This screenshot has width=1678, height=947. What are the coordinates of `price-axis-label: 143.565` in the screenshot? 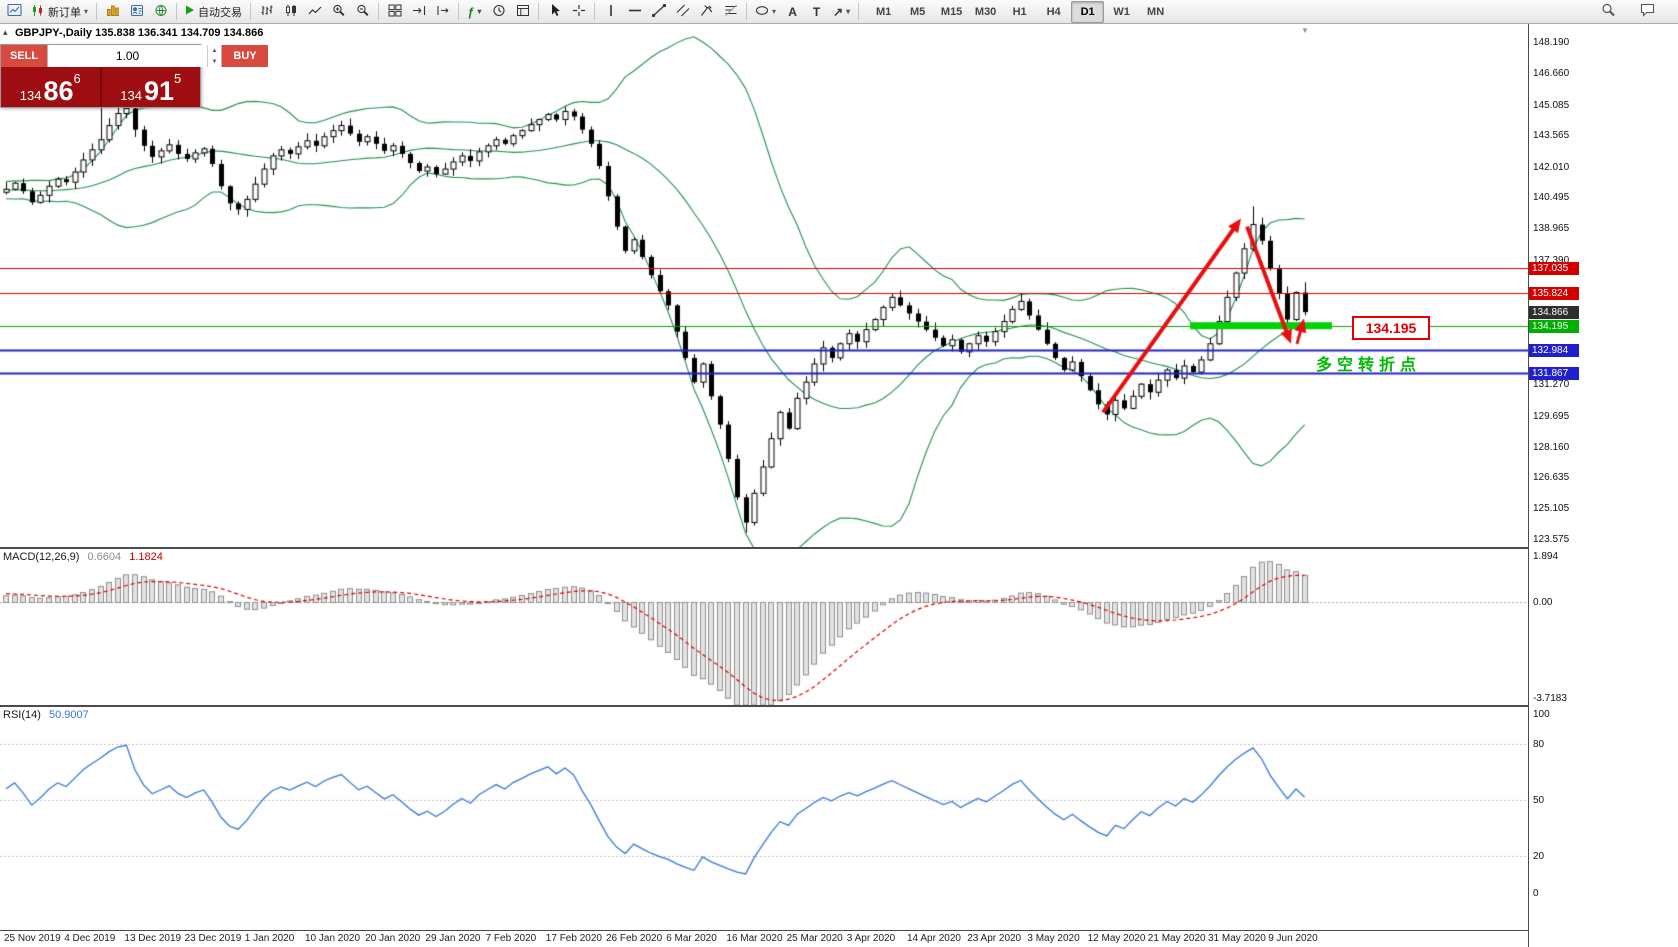 It's located at (1551, 136).